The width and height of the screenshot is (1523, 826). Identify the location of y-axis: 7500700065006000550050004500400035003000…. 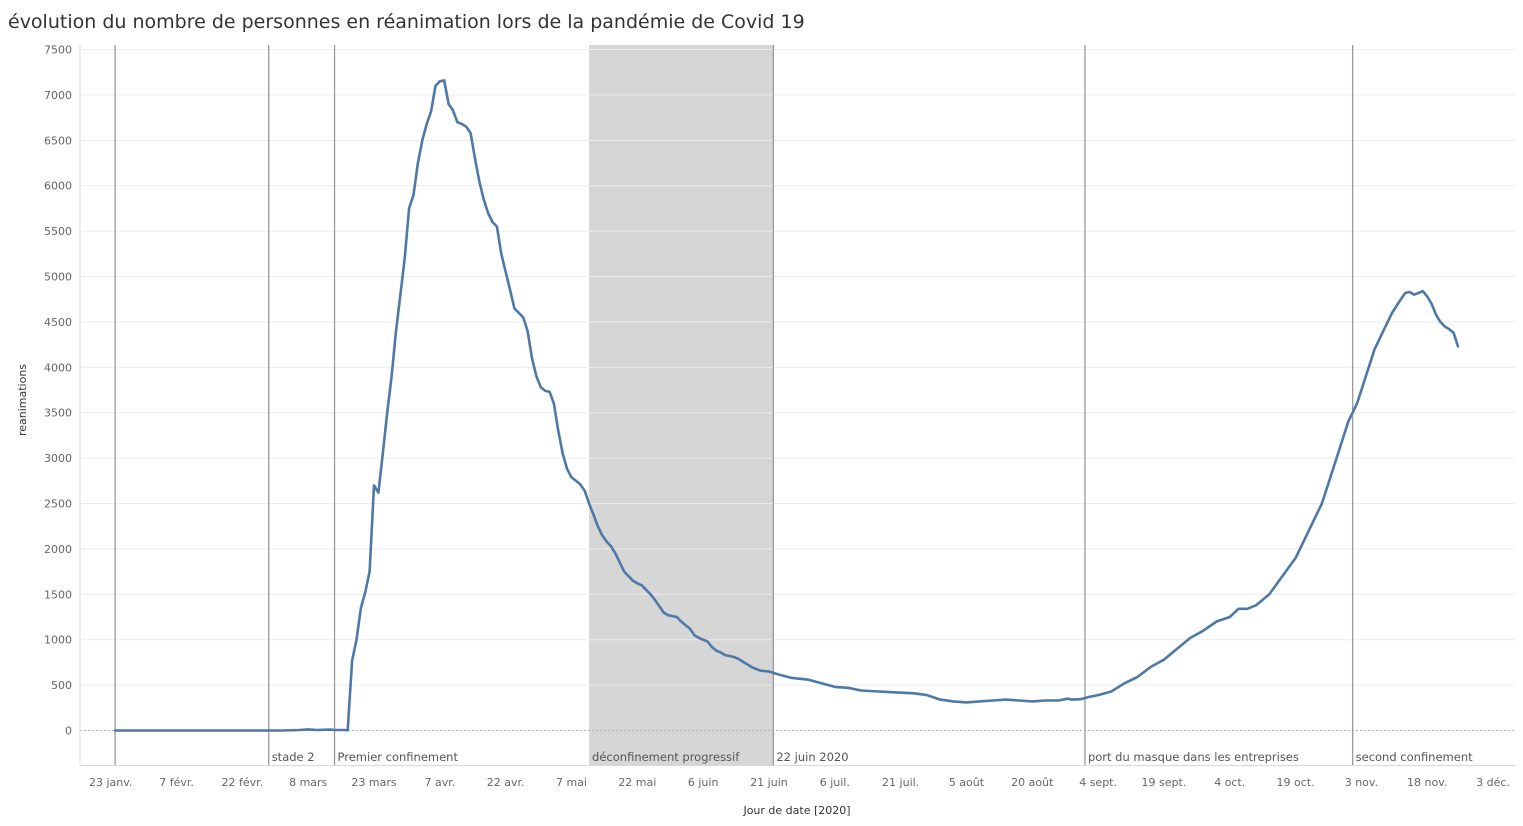
(62, 404).